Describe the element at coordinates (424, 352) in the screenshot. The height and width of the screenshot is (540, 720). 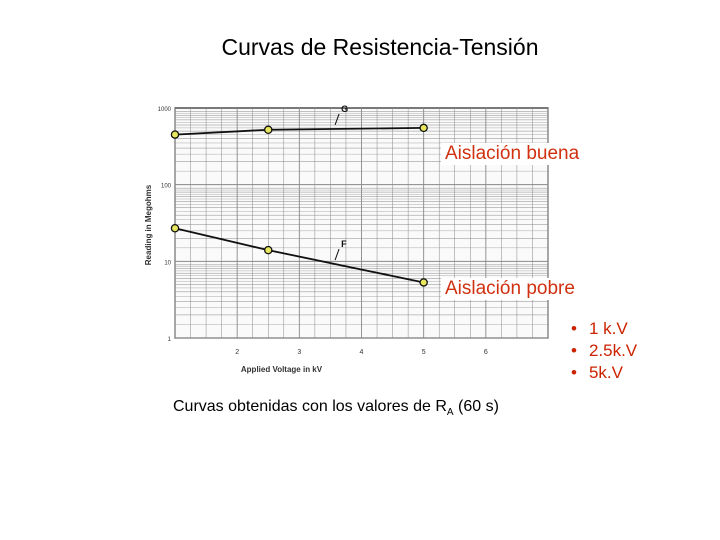
I see `x-tick-label: 5` at that location.